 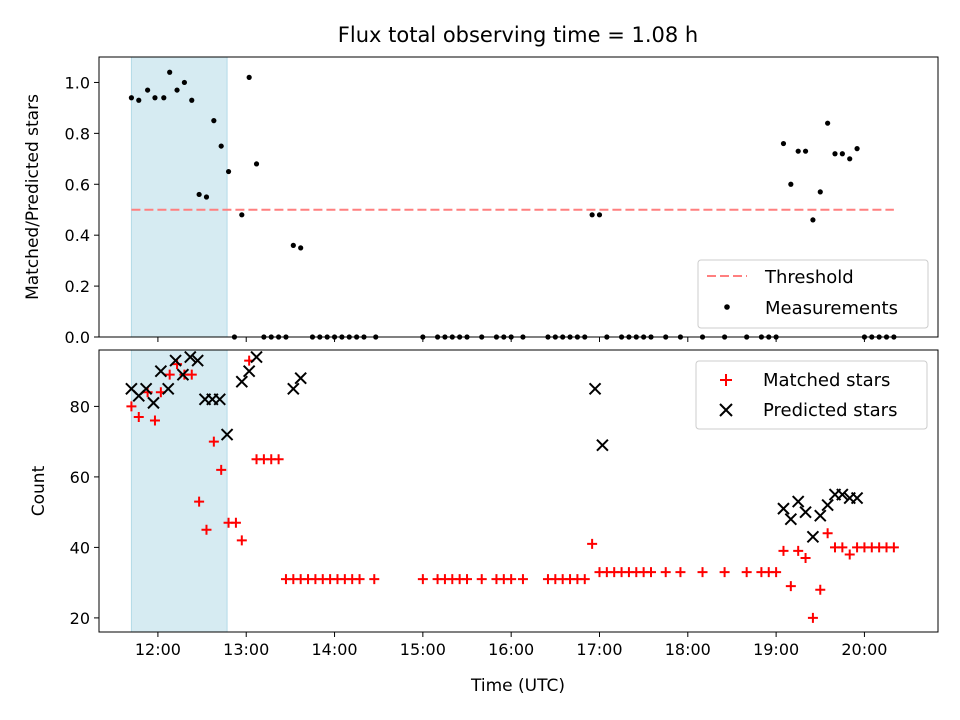 I want to click on x-tick-label: 19:00, so click(x=776, y=649).